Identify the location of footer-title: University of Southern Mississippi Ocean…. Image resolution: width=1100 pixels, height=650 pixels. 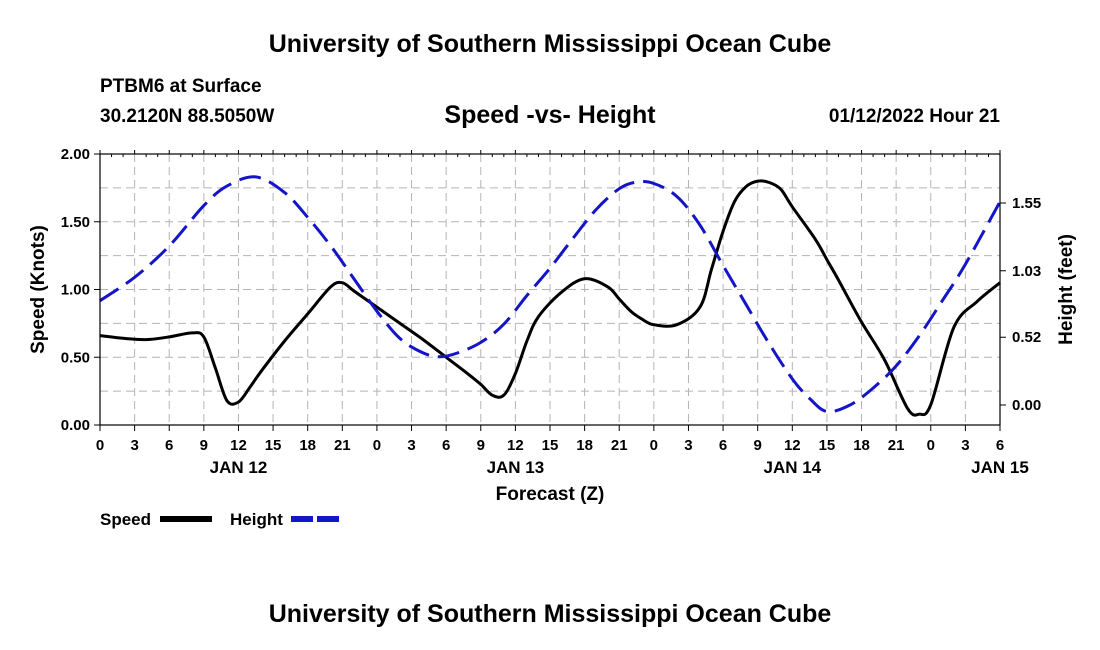
(550, 614).